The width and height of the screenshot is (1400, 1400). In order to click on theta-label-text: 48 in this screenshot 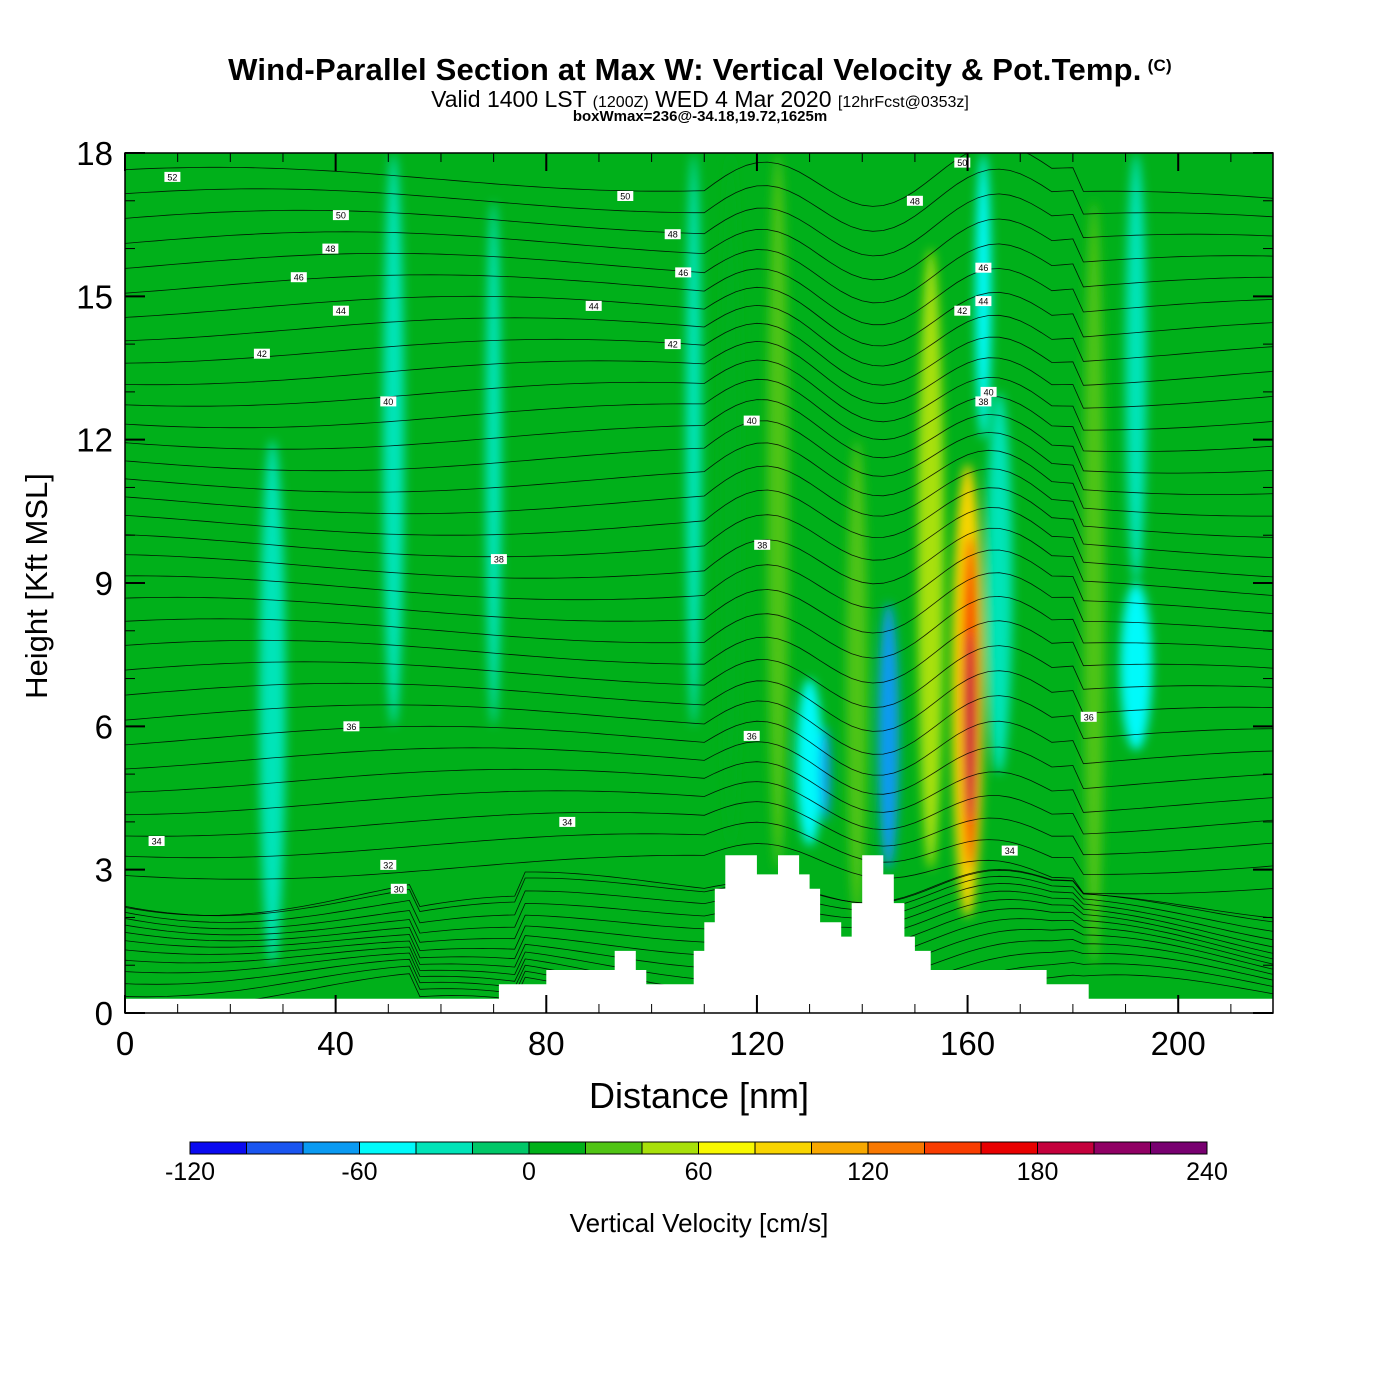, I will do `click(673, 235)`.